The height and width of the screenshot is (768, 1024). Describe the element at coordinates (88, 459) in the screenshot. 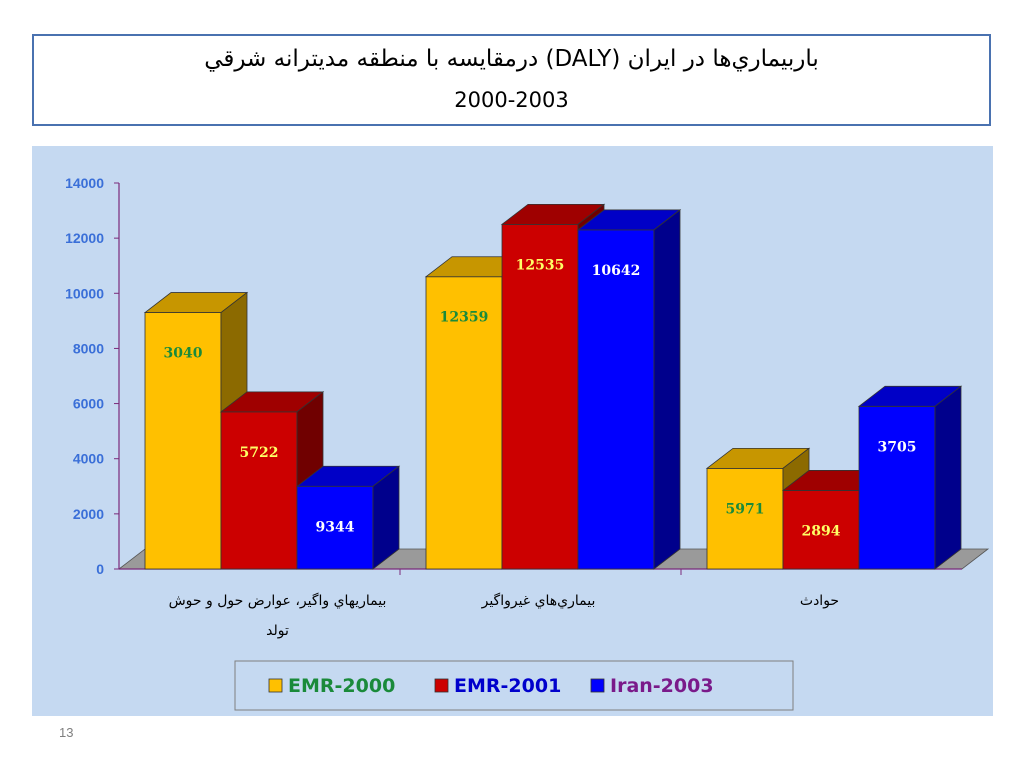

I see `y-tick-label: 4000` at that location.